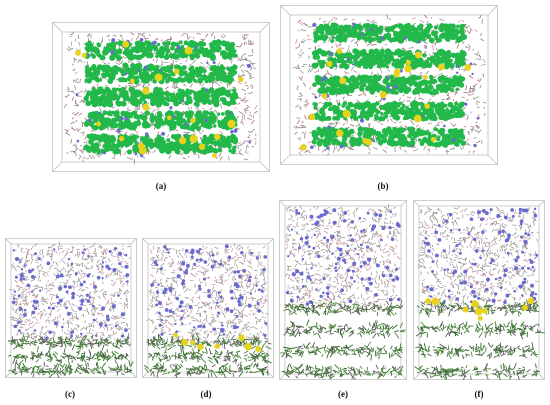 This screenshot has width=550, height=405. I want to click on panel-f, so click(479, 290).